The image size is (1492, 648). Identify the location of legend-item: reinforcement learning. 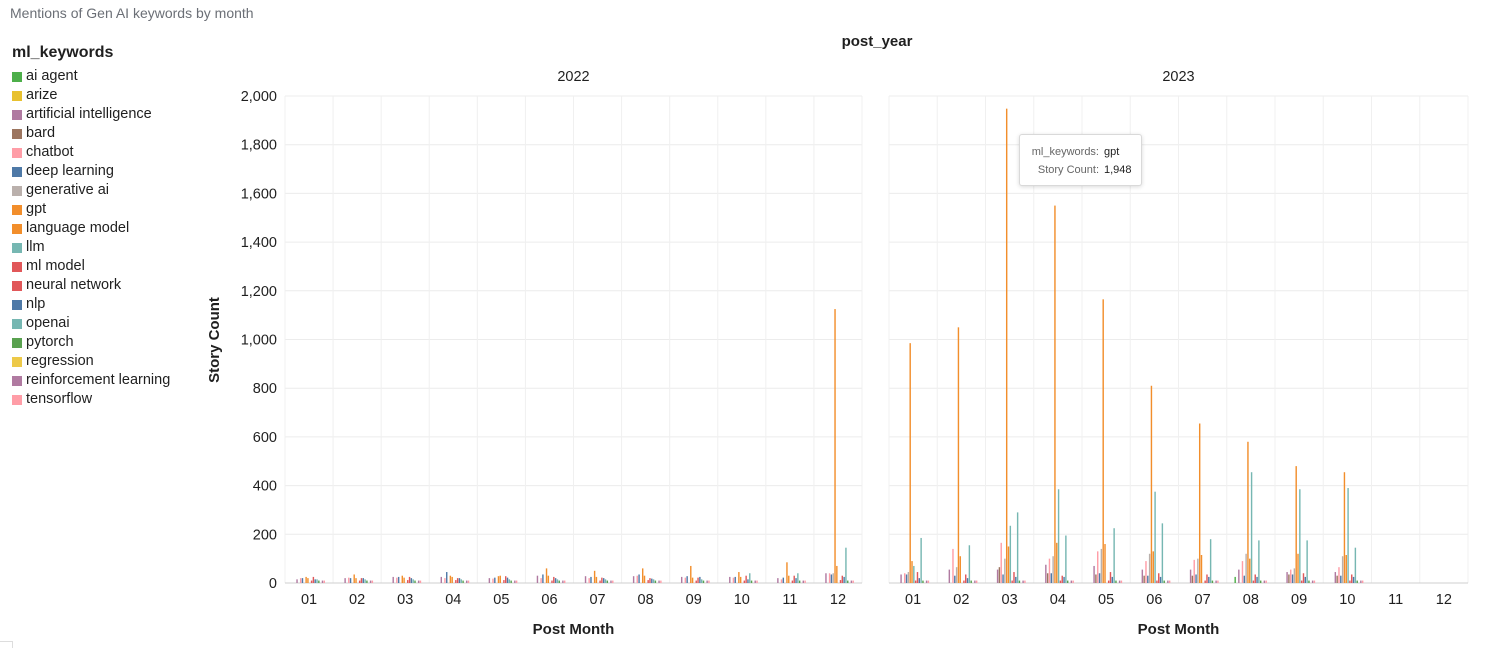
(102, 380).